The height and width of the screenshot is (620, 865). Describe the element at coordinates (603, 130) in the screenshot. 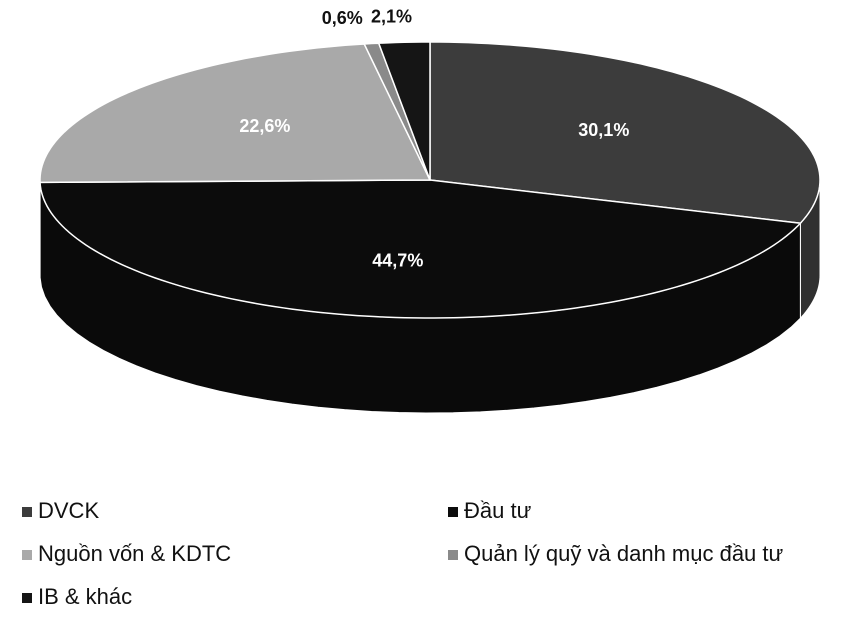

I see `value-label: 30,1%` at that location.